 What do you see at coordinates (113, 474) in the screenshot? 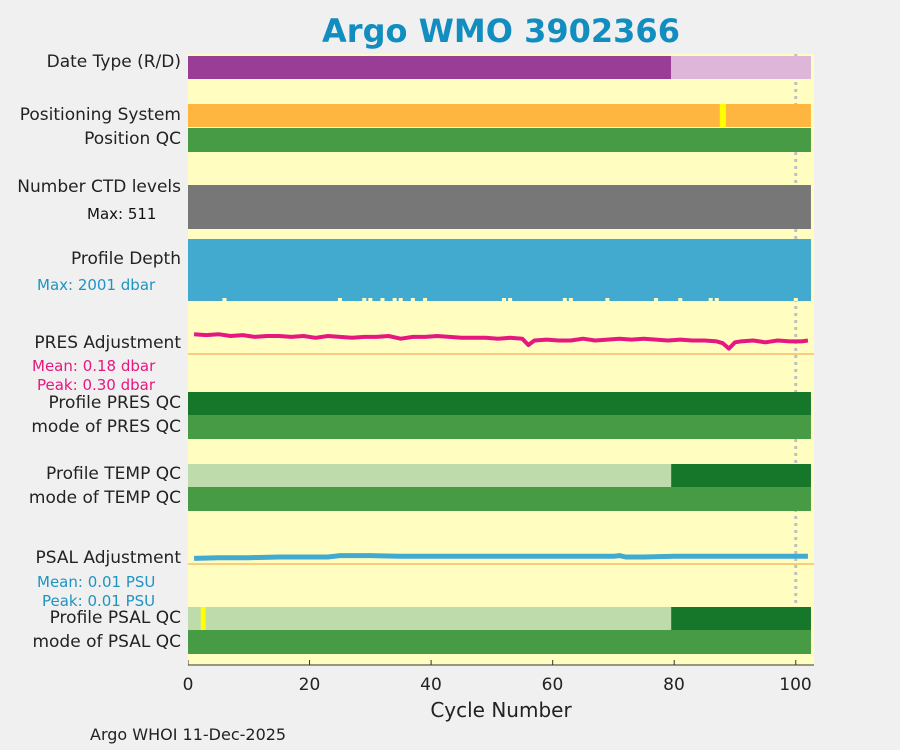
I see `label-profile-temp-qc: Profile TEMP QC` at bounding box center [113, 474].